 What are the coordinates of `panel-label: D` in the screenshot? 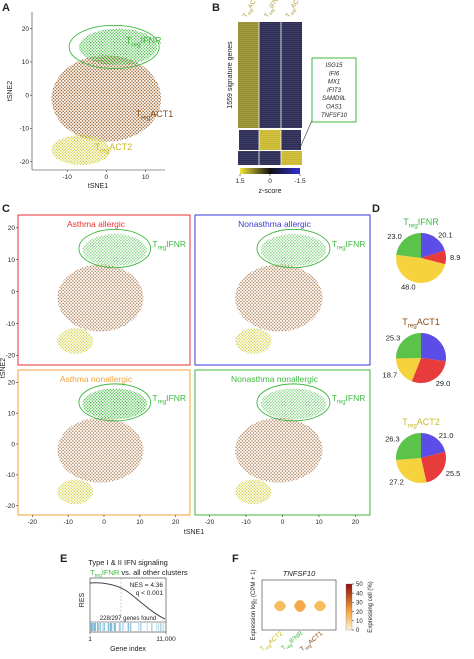 It's located at (376, 209).